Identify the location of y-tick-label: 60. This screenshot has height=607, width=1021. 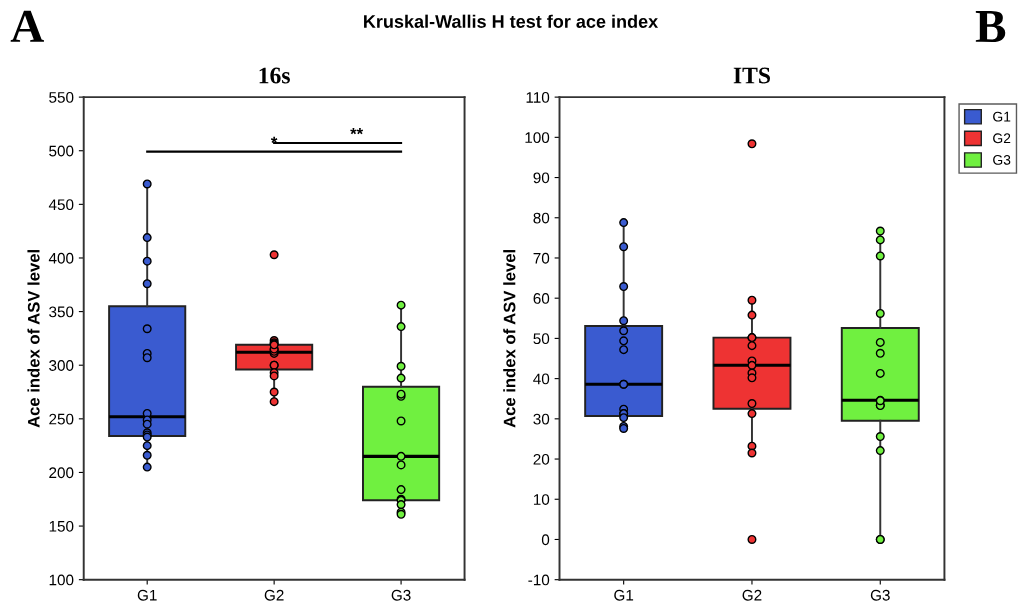
(541, 298).